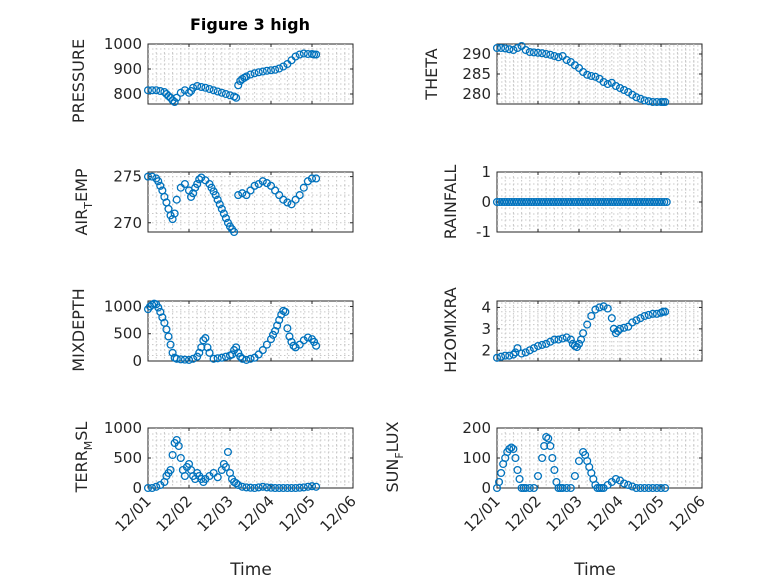  I want to click on mixdepth-ylabel: MIXDEPTH, so click(78, 329).